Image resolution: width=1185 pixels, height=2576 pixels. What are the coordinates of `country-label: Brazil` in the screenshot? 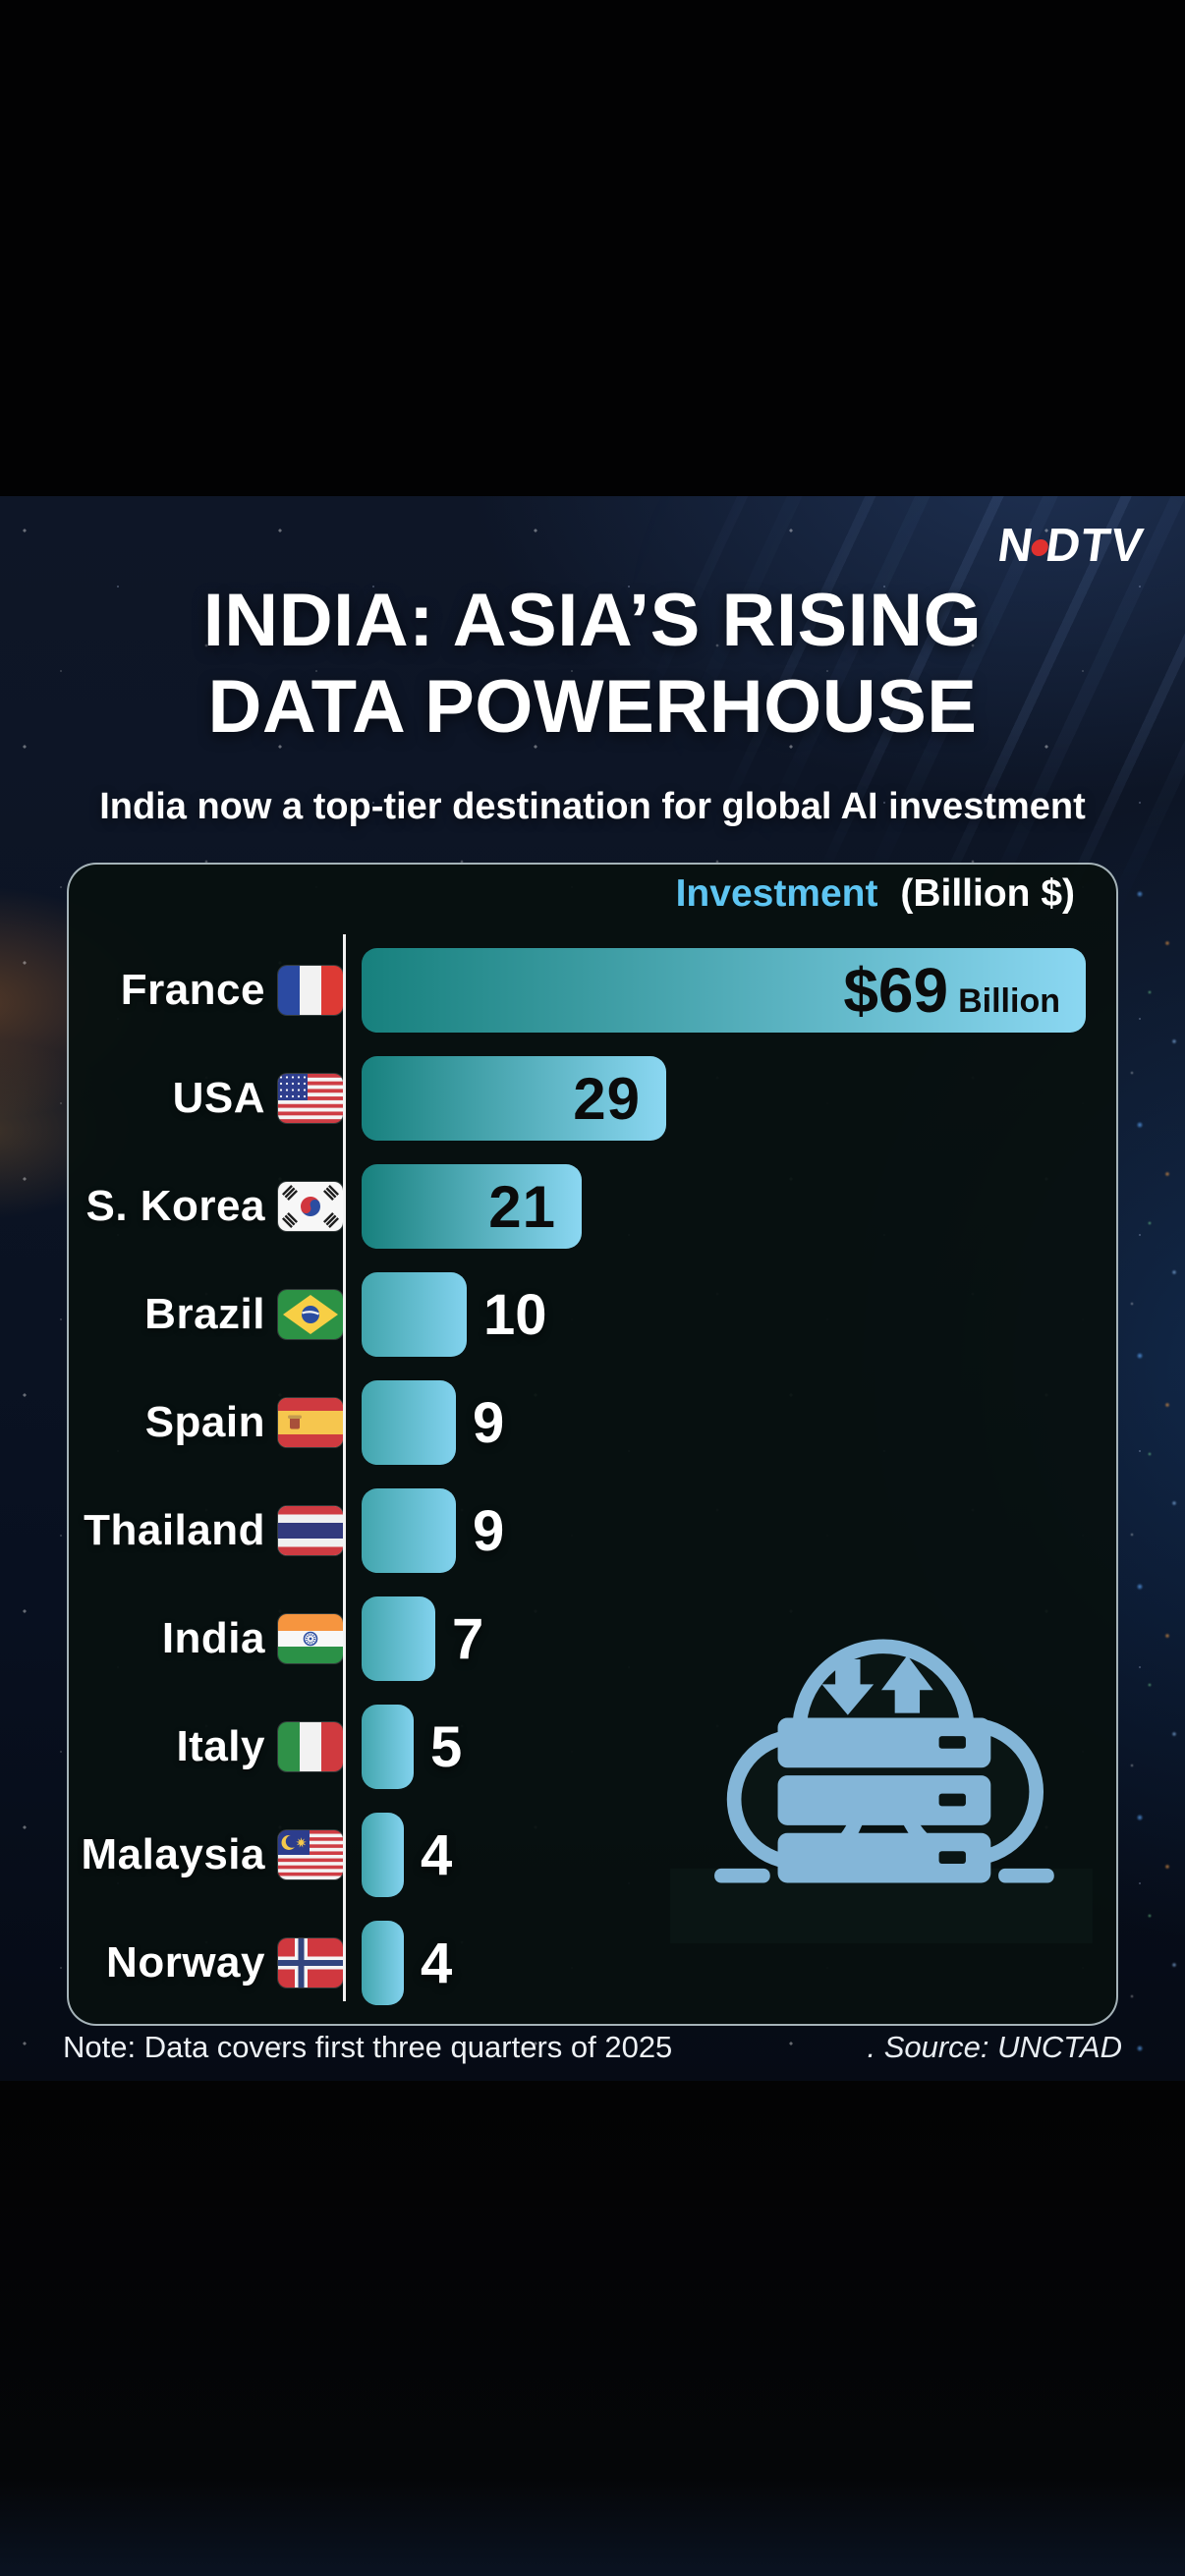 It's located at (205, 1314).